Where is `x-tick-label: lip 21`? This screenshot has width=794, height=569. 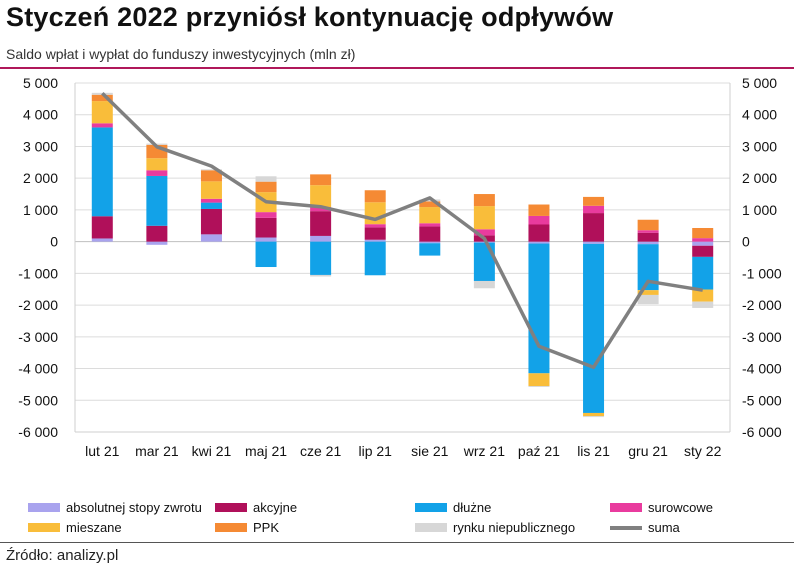 x-tick-label: lip 21 is located at coordinates (375, 451).